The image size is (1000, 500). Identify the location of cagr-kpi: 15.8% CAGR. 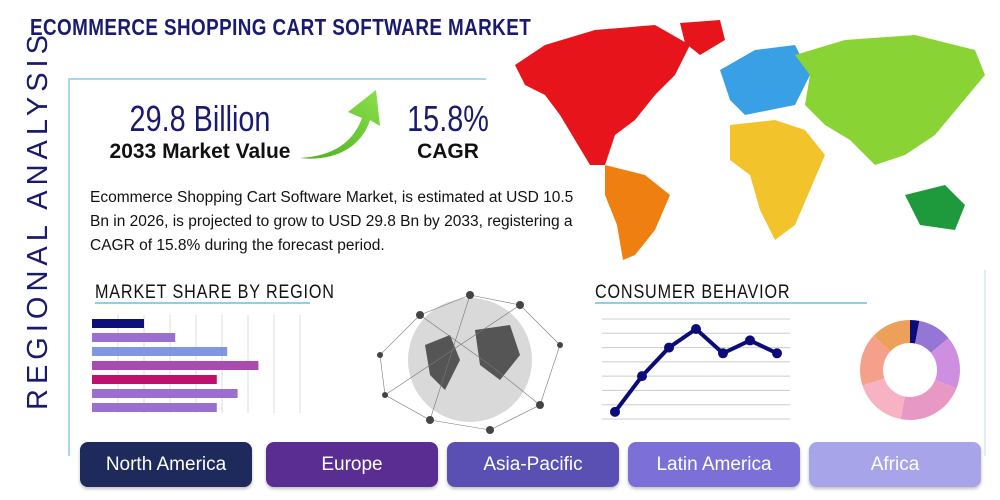
(448, 131).